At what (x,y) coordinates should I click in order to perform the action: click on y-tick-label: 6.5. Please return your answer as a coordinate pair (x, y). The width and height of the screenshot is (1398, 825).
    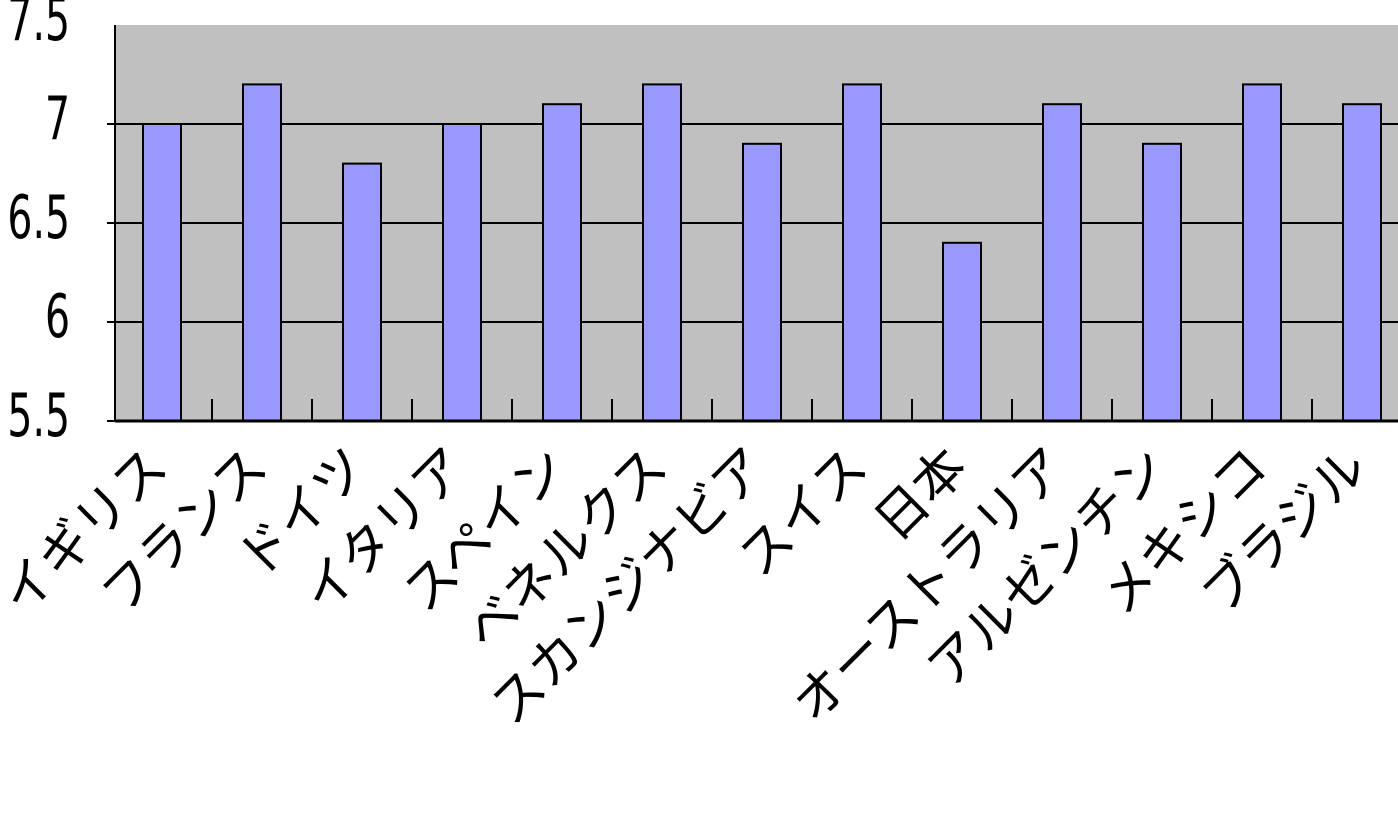
    Looking at the image, I should click on (38, 217).